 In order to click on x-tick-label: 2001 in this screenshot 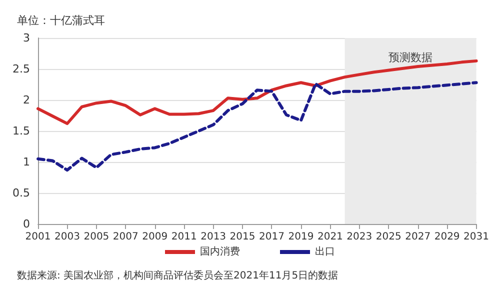, I will do `click(38, 237)`.